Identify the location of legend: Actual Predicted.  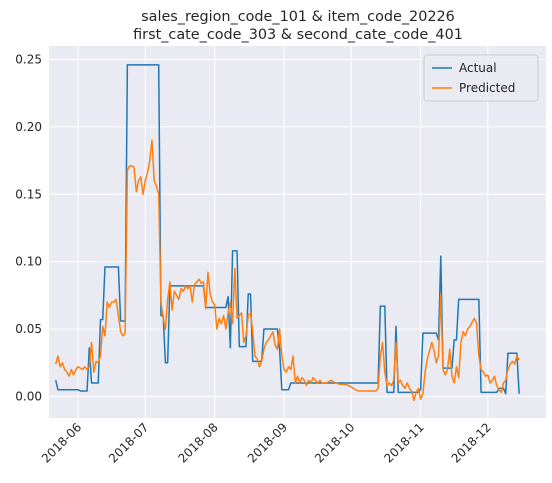
(481, 78).